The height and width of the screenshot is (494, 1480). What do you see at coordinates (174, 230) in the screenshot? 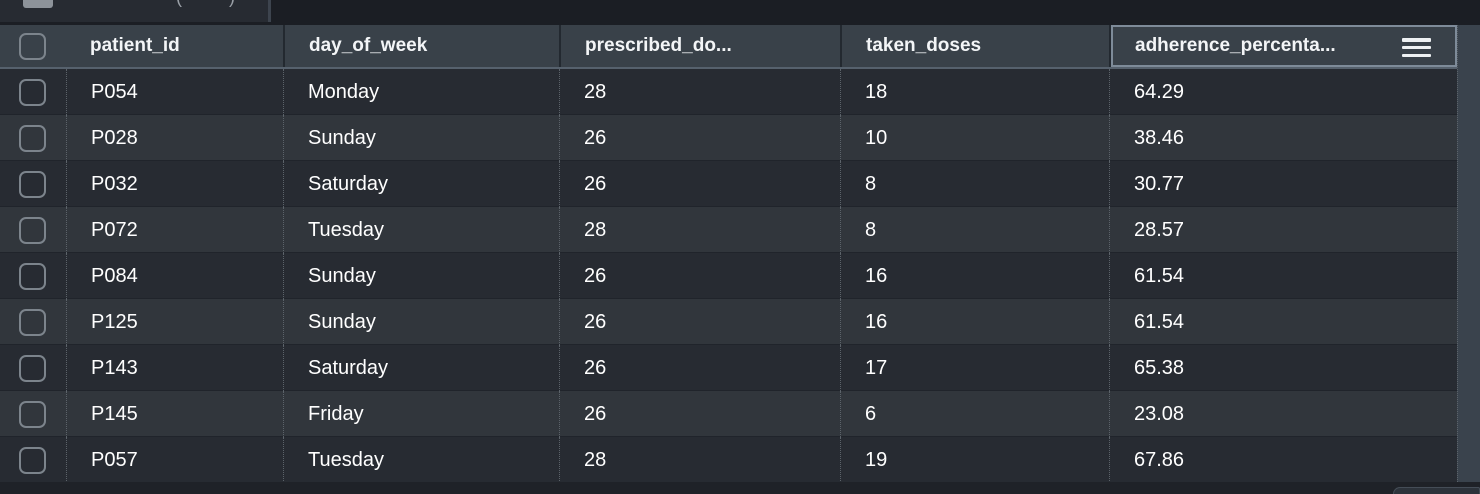
I see `table-cell: P072` at bounding box center [174, 230].